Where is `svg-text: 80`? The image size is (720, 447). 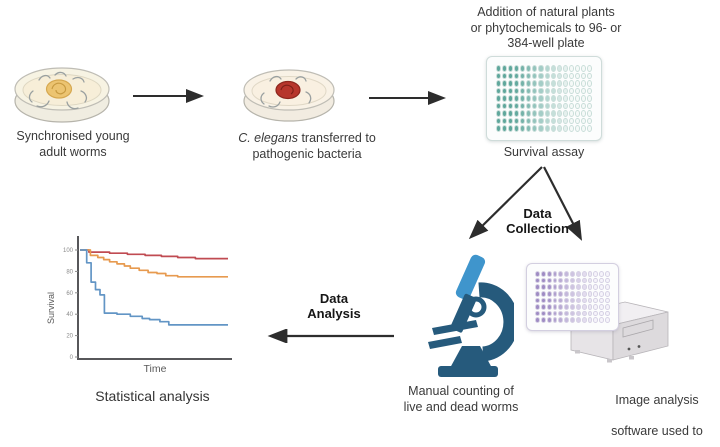
svg-text: 80 is located at coordinates (69, 272).